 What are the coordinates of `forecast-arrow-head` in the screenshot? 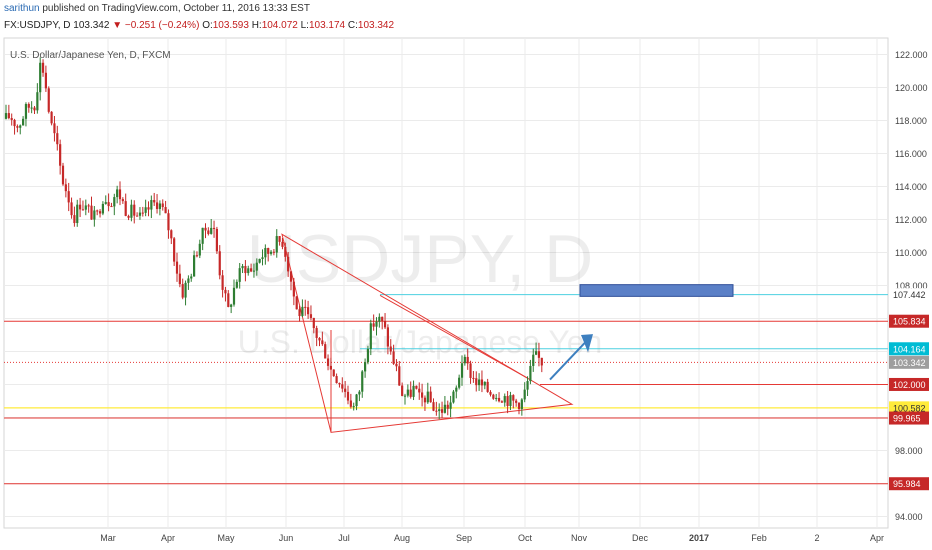 It's located at (587, 343).